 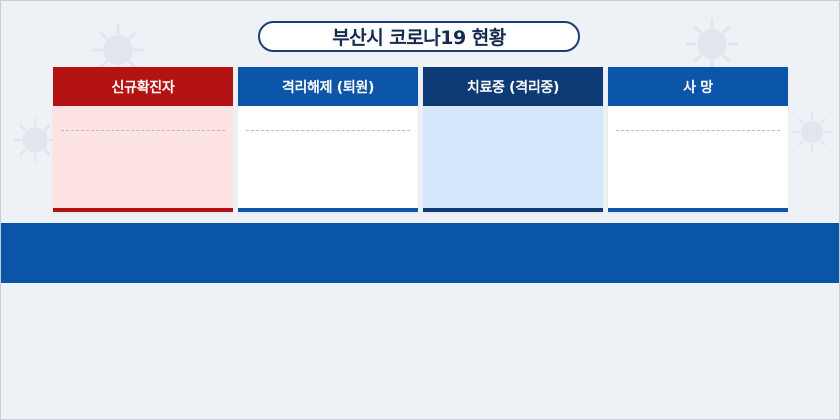 I want to click on page-title: 부산시 코로나19 현황, so click(x=419, y=36).